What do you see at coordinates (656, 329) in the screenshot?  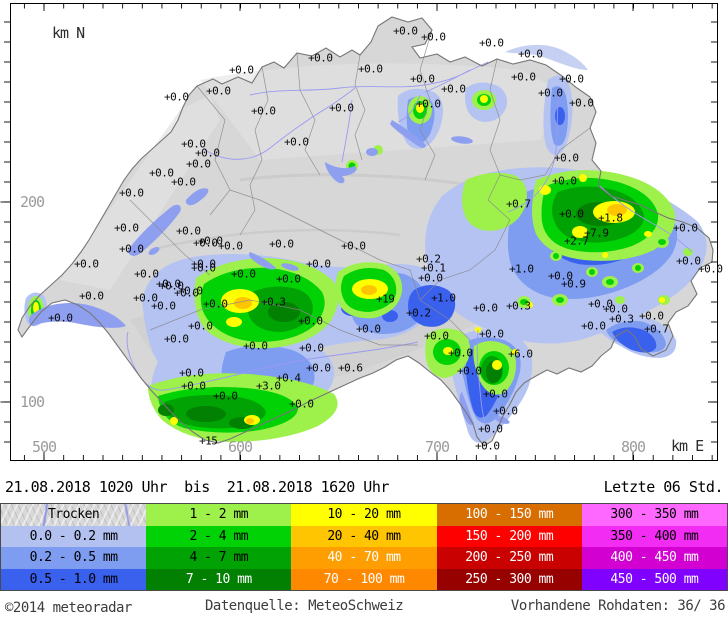 I see `precip-value-label: +0.7` at bounding box center [656, 329].